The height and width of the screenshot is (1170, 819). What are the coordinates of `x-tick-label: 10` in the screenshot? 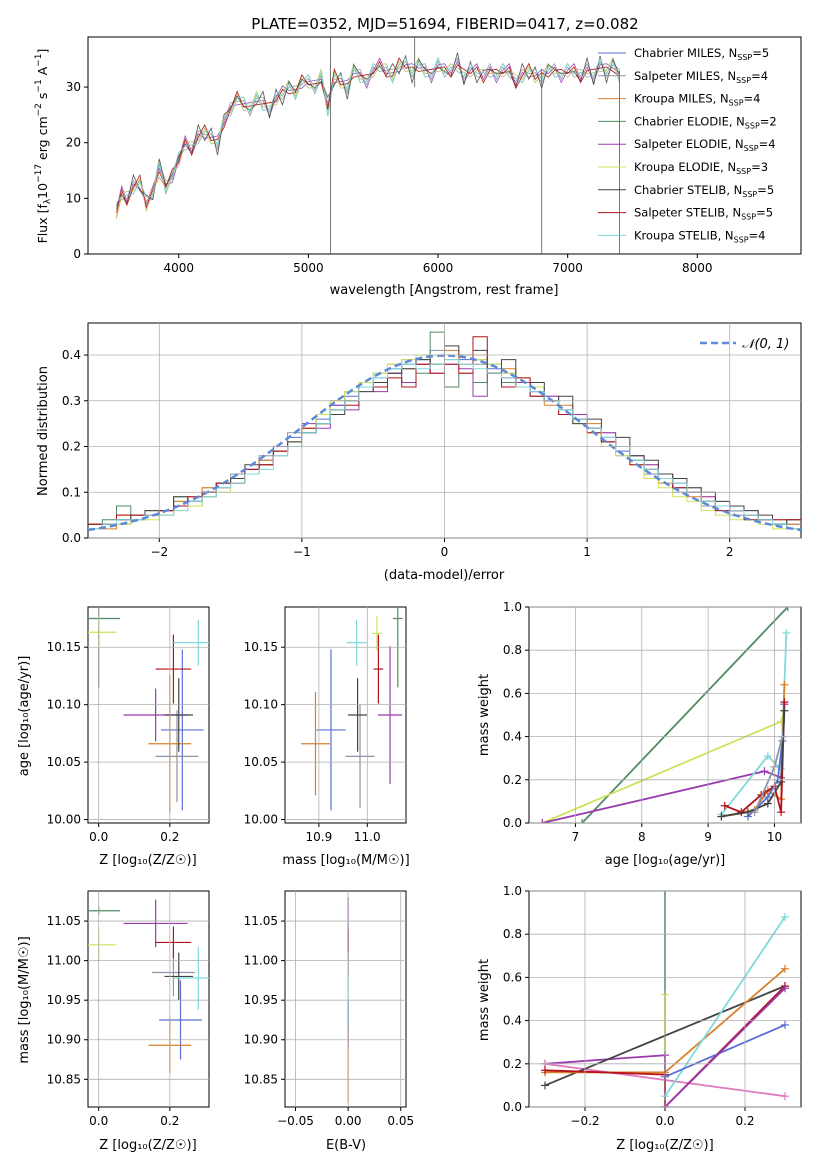 It's located at (774, 837).